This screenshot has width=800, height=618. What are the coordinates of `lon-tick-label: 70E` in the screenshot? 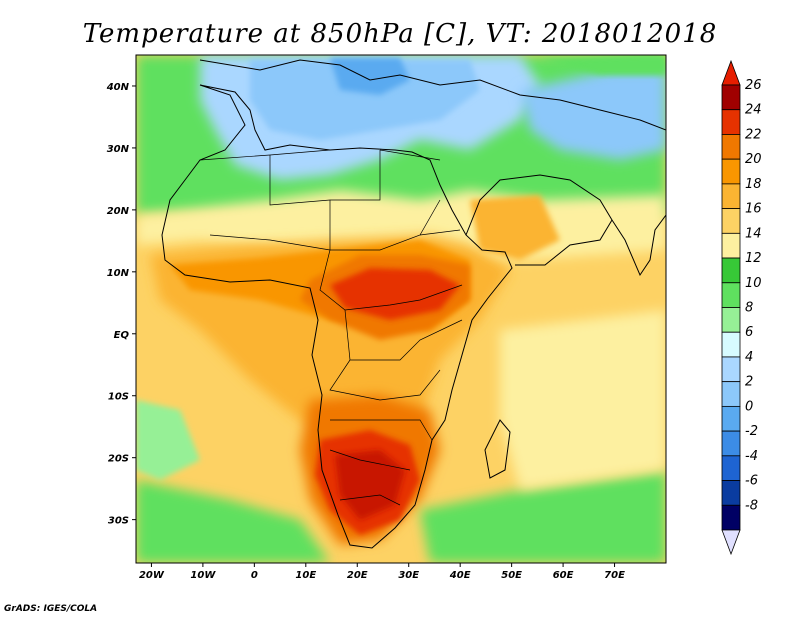 It's located at (614, 575).